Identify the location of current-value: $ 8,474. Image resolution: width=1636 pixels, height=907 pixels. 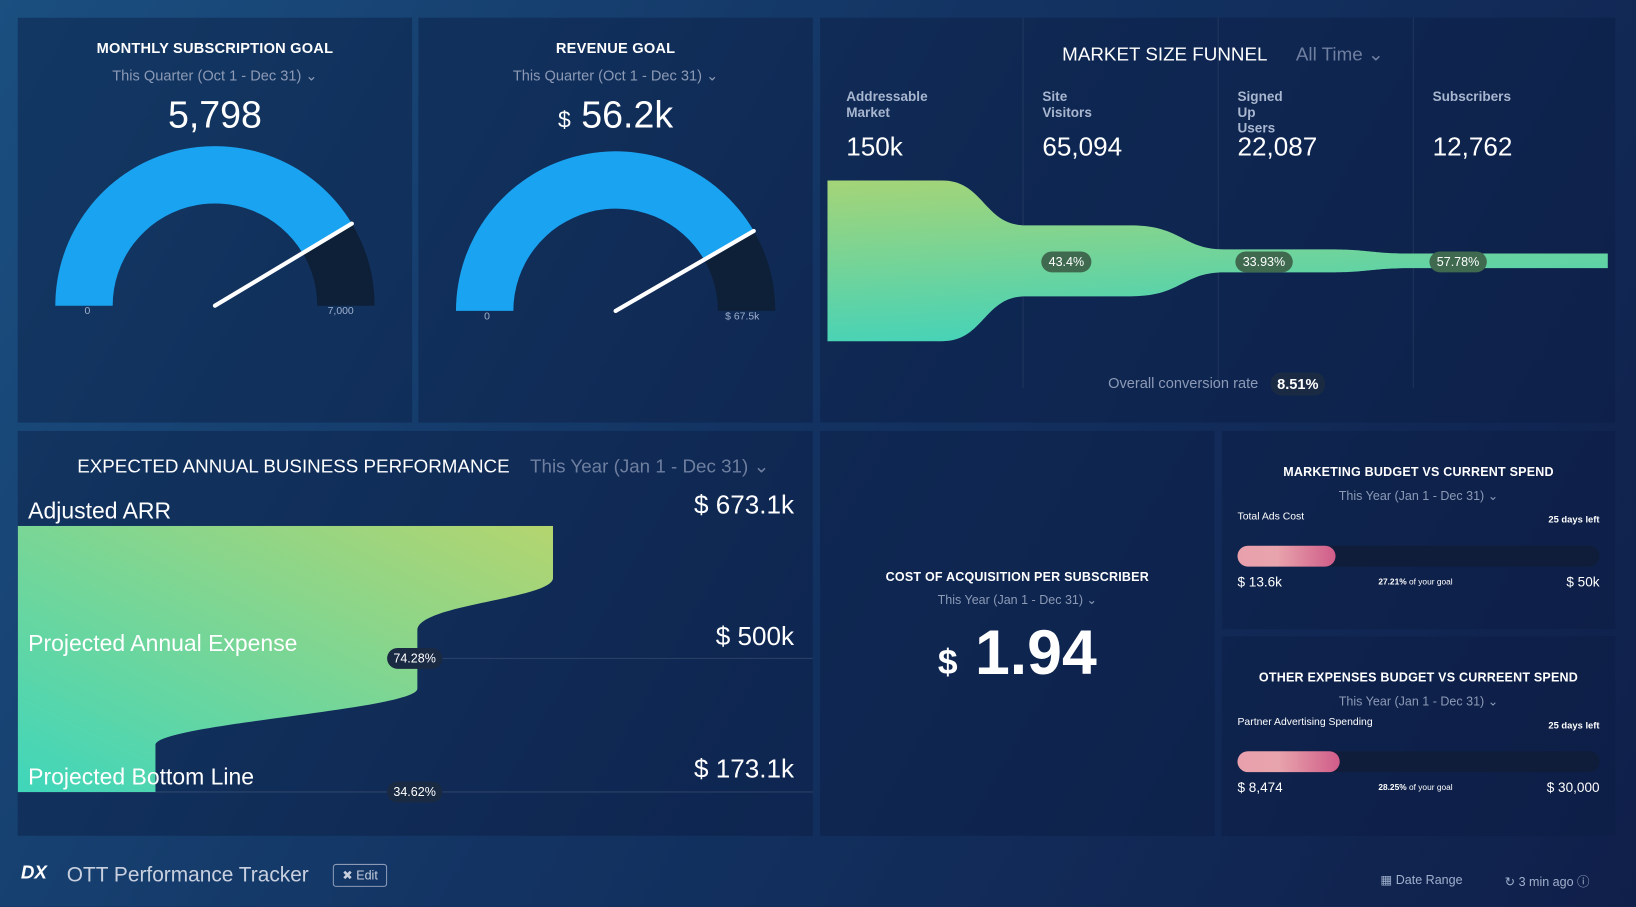
(1260, 787).